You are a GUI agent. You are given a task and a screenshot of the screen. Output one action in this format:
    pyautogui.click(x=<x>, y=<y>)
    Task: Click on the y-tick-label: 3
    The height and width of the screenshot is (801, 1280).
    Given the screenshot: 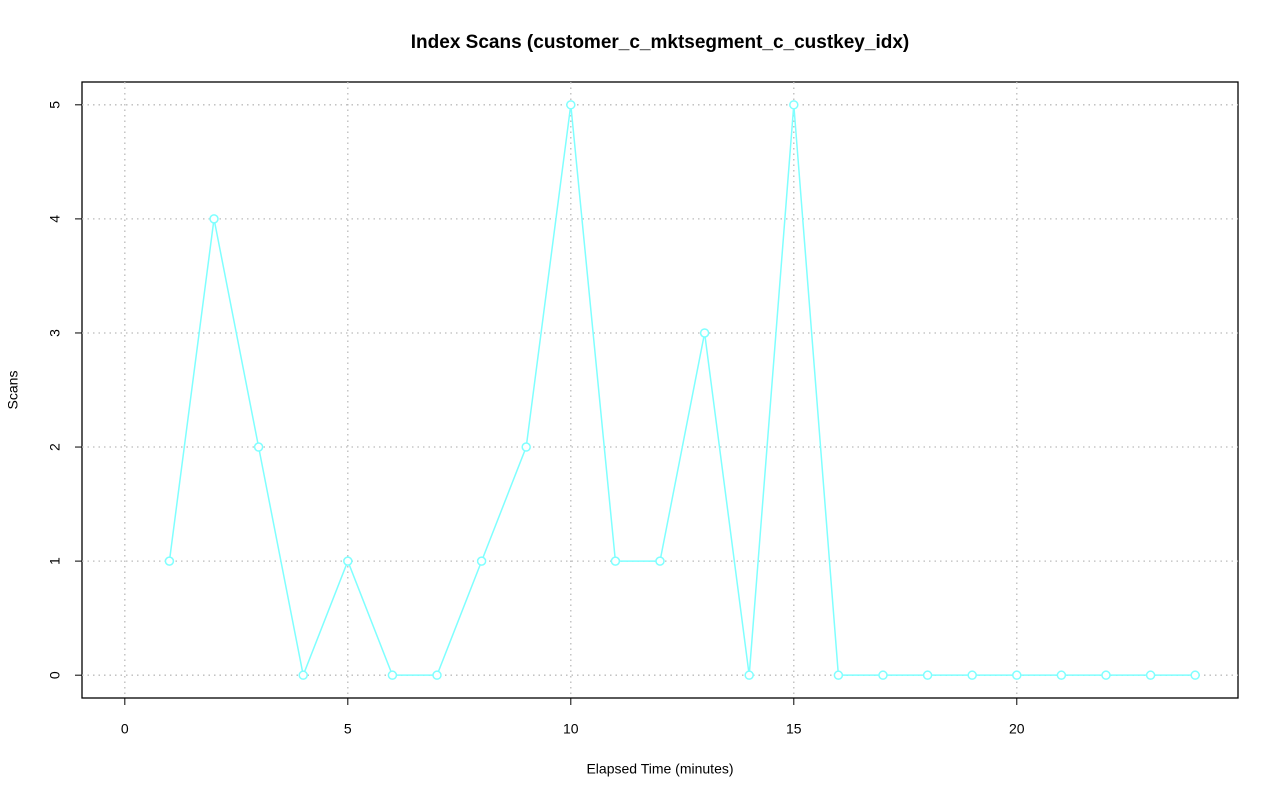 What is the action you would take?
    pyautogui.click(x=55, y=333)
    